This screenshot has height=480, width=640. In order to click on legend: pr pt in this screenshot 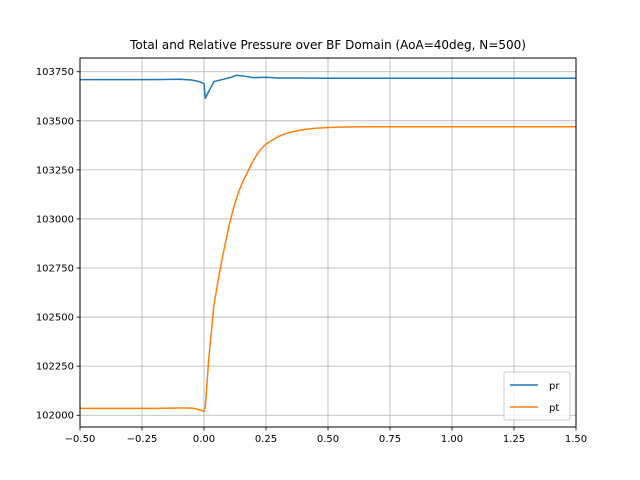, I will do `click(537, 396)`.